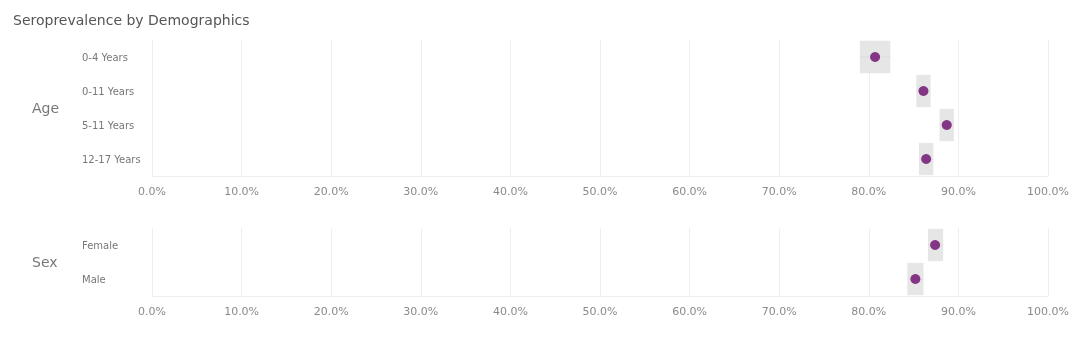 This screenshot has height=343, width=1080. What do you see at coordinates (46, 108) in the screenshot?
I see `y-axis-title: Age` at bounding box center [46, 108].